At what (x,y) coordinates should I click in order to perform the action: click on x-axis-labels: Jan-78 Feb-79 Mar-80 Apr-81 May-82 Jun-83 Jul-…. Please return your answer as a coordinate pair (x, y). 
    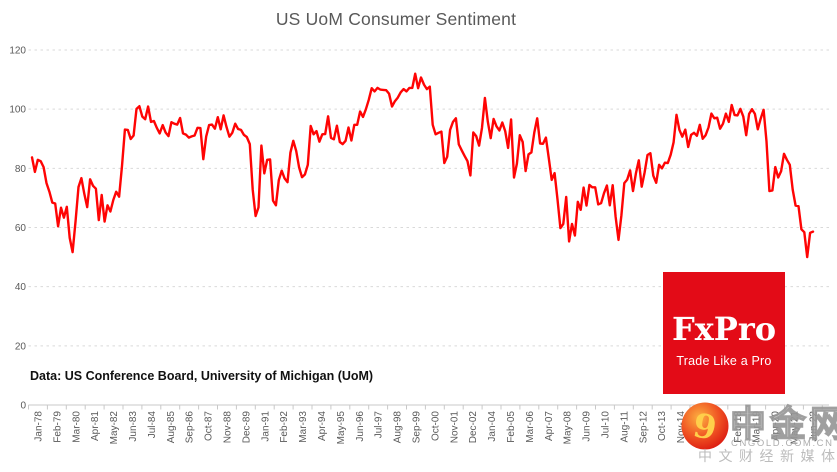
    Looking at the image, I should click on (427, 428).